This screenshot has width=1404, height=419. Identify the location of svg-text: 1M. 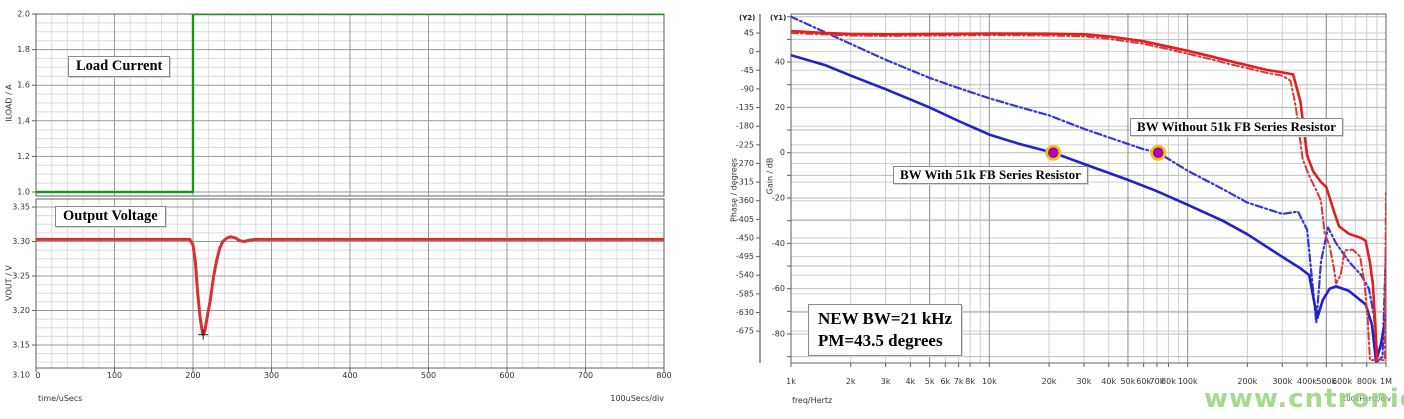
(1386, 381).